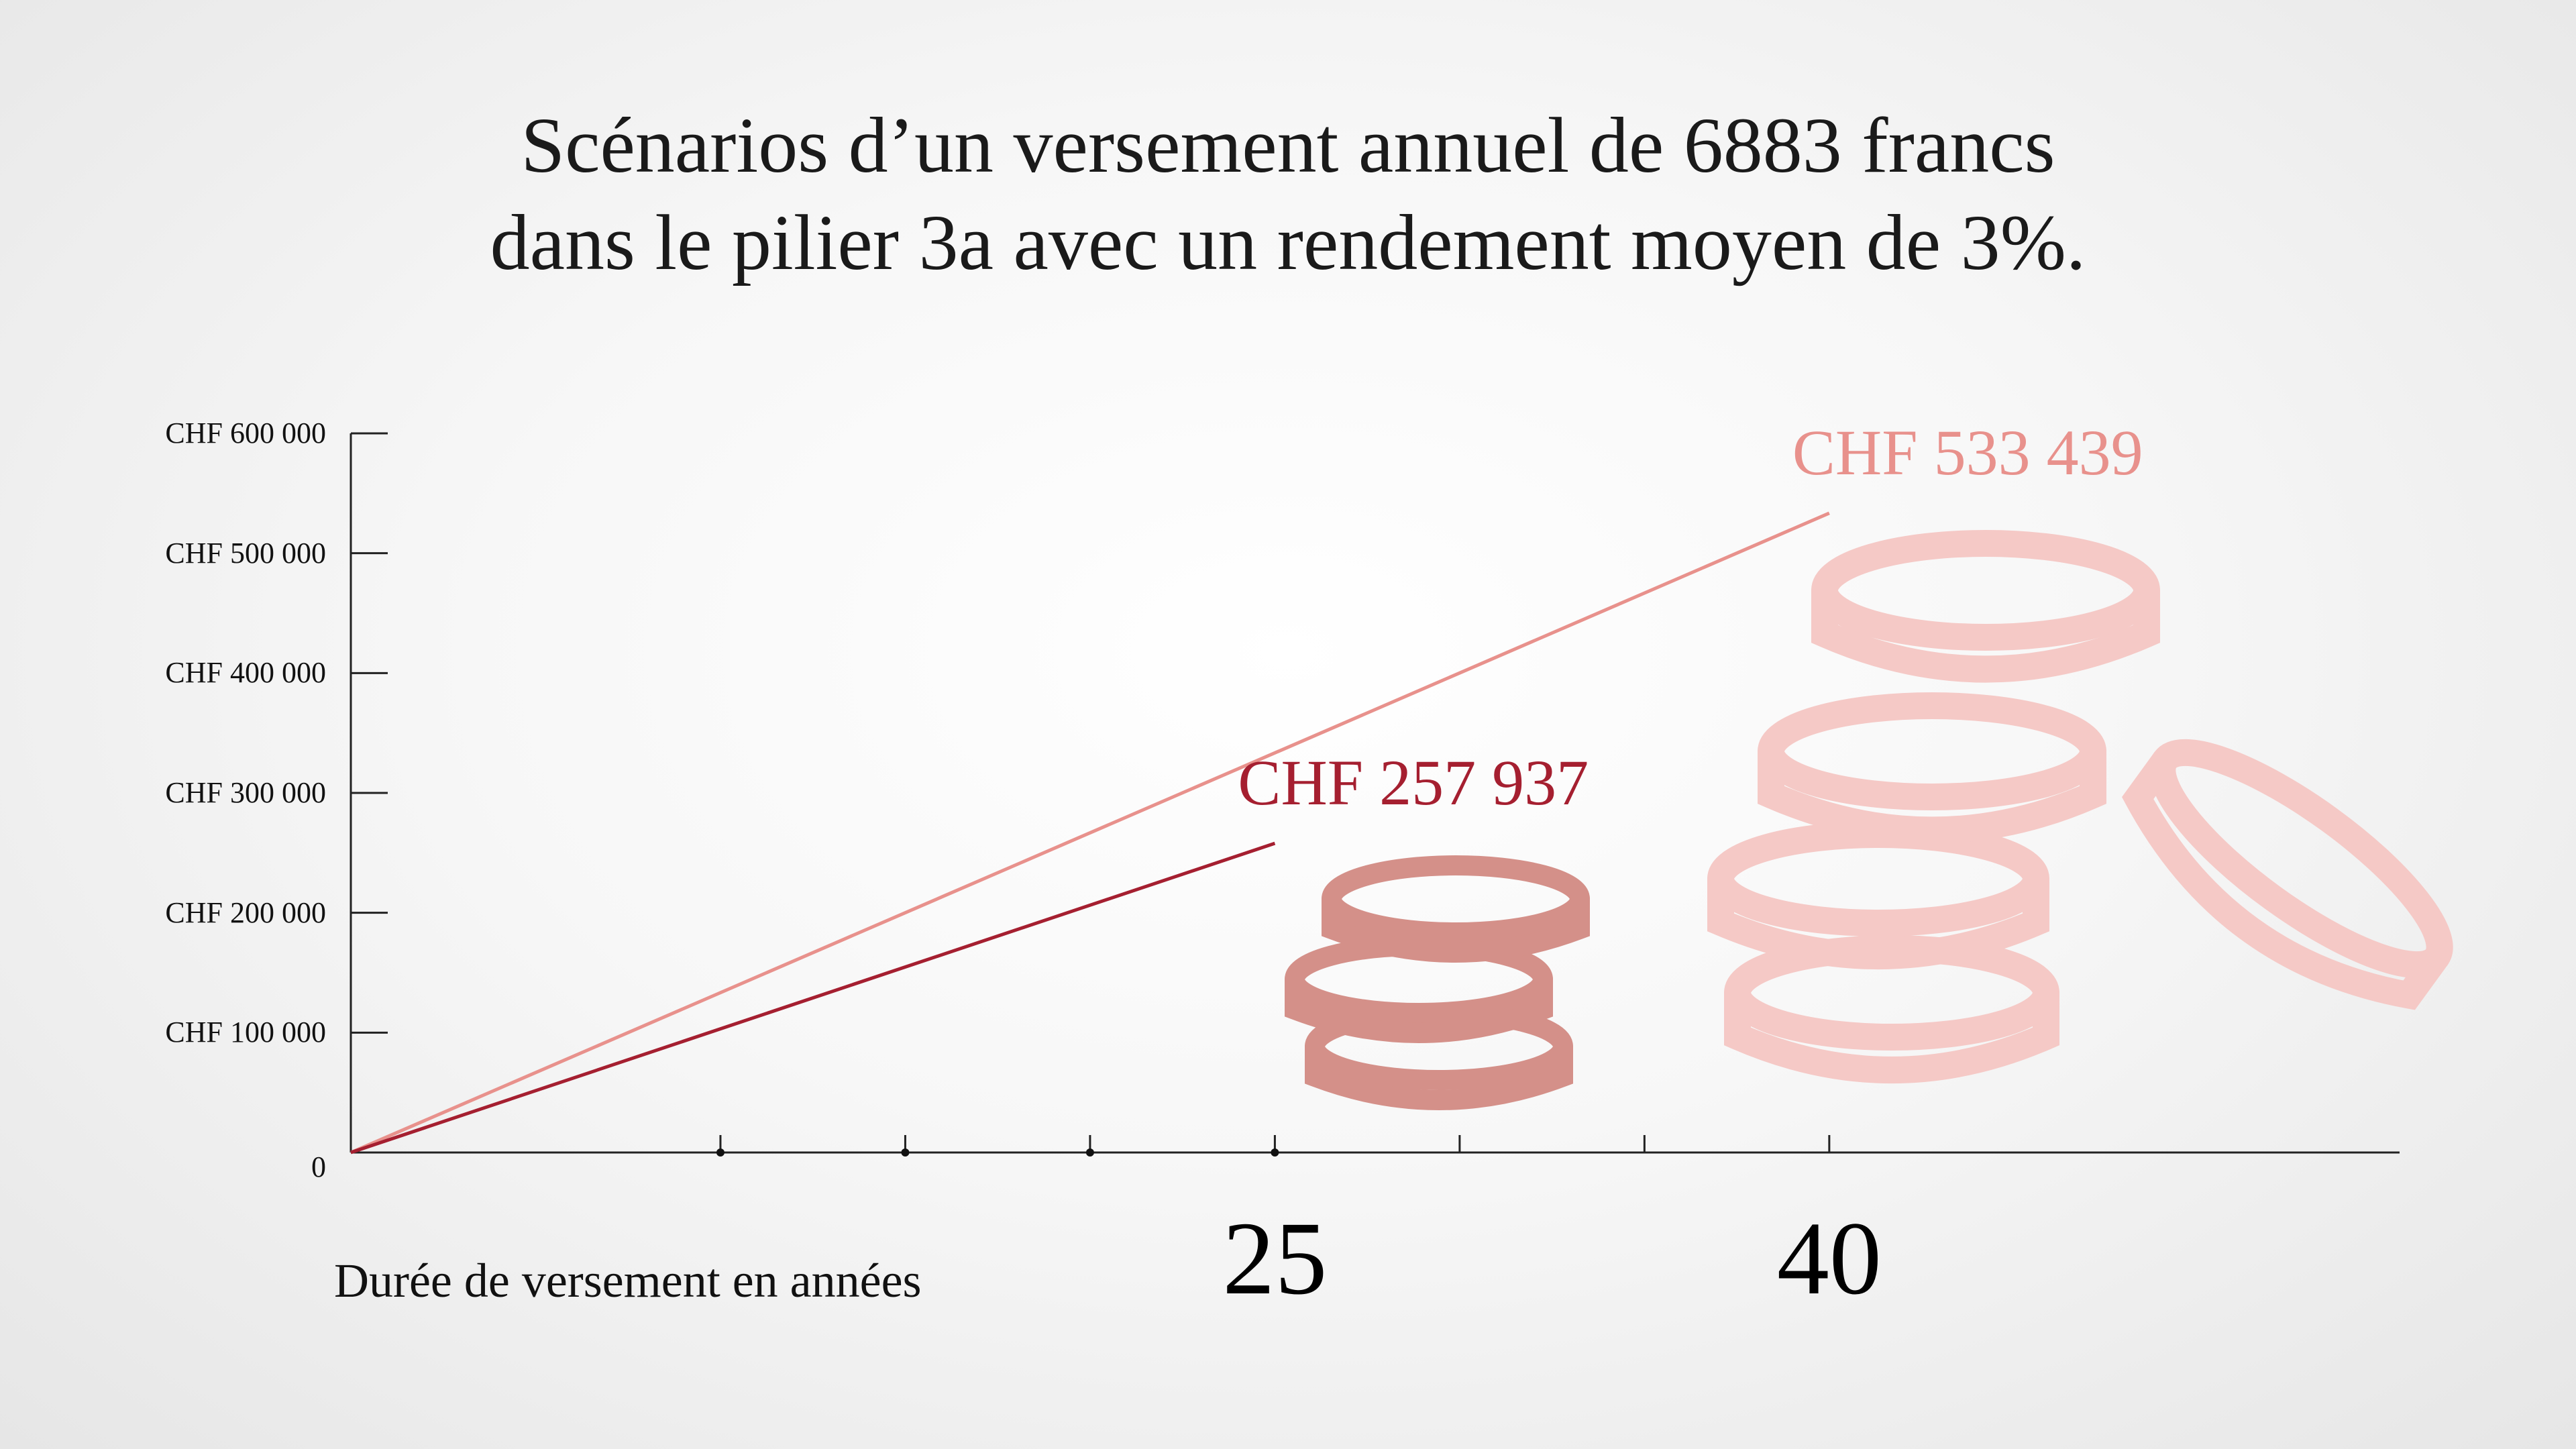  What do you see at coordinates (245, 792) in the screenshot?
I see `y-tick-label: CHF 300 000` at bounding box center [245, 792].